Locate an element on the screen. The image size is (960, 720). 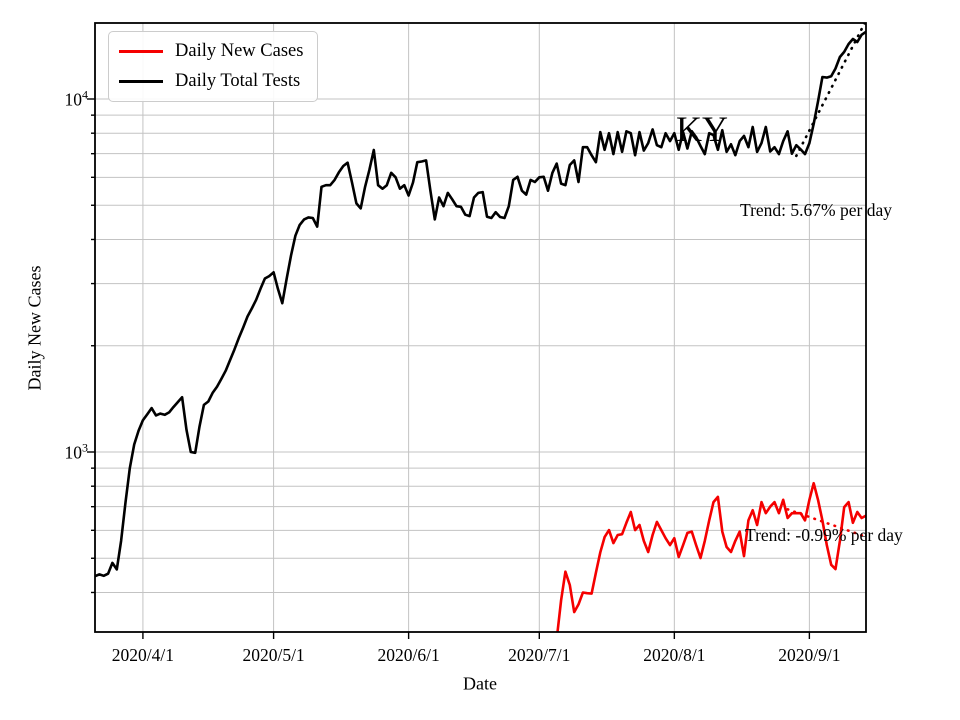
x-tick-label: 2020/4/1 is located at coordinates (143, 655).